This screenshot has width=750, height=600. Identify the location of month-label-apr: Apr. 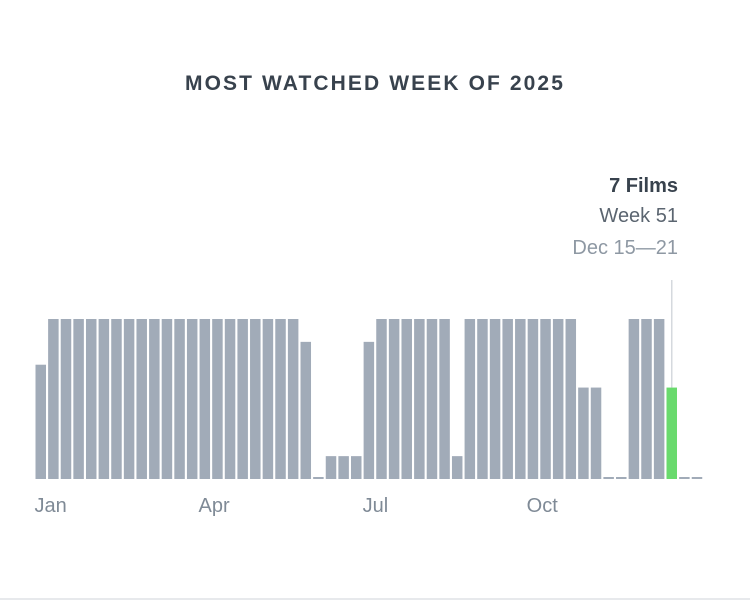
(214, 506).